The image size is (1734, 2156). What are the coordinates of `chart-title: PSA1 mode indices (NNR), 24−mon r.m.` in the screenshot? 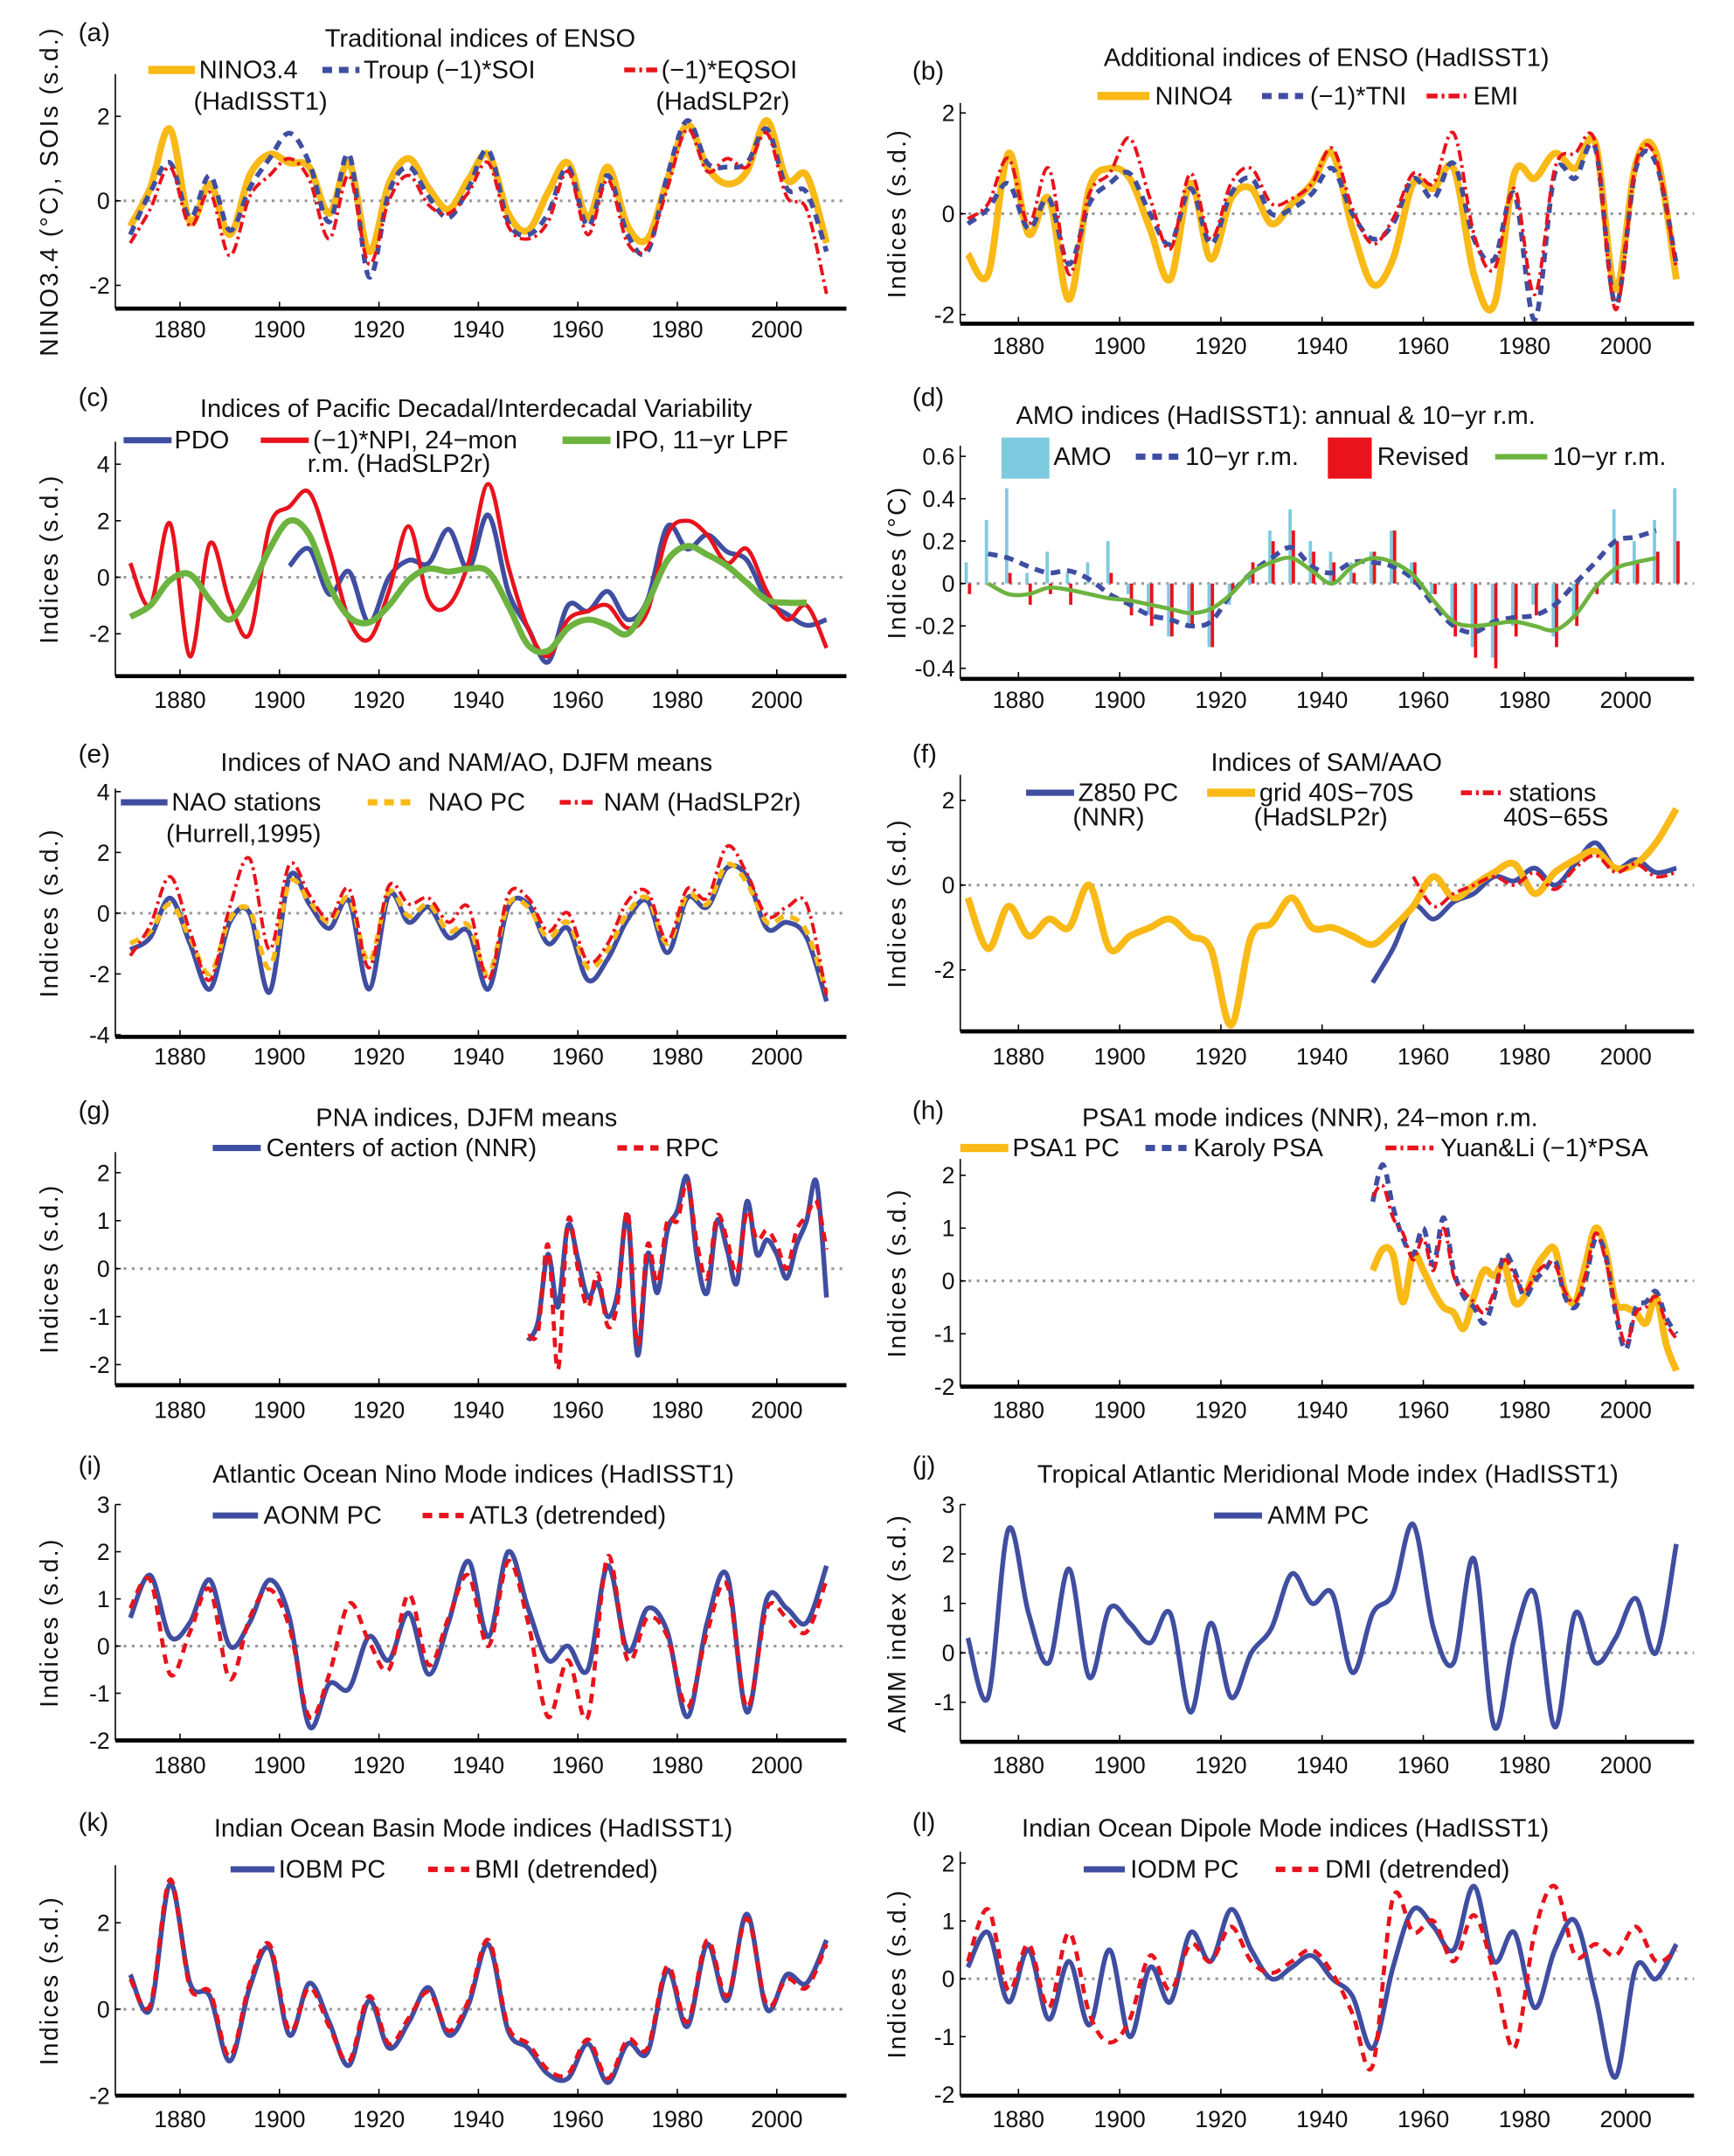 It's located at (1310, 1118).